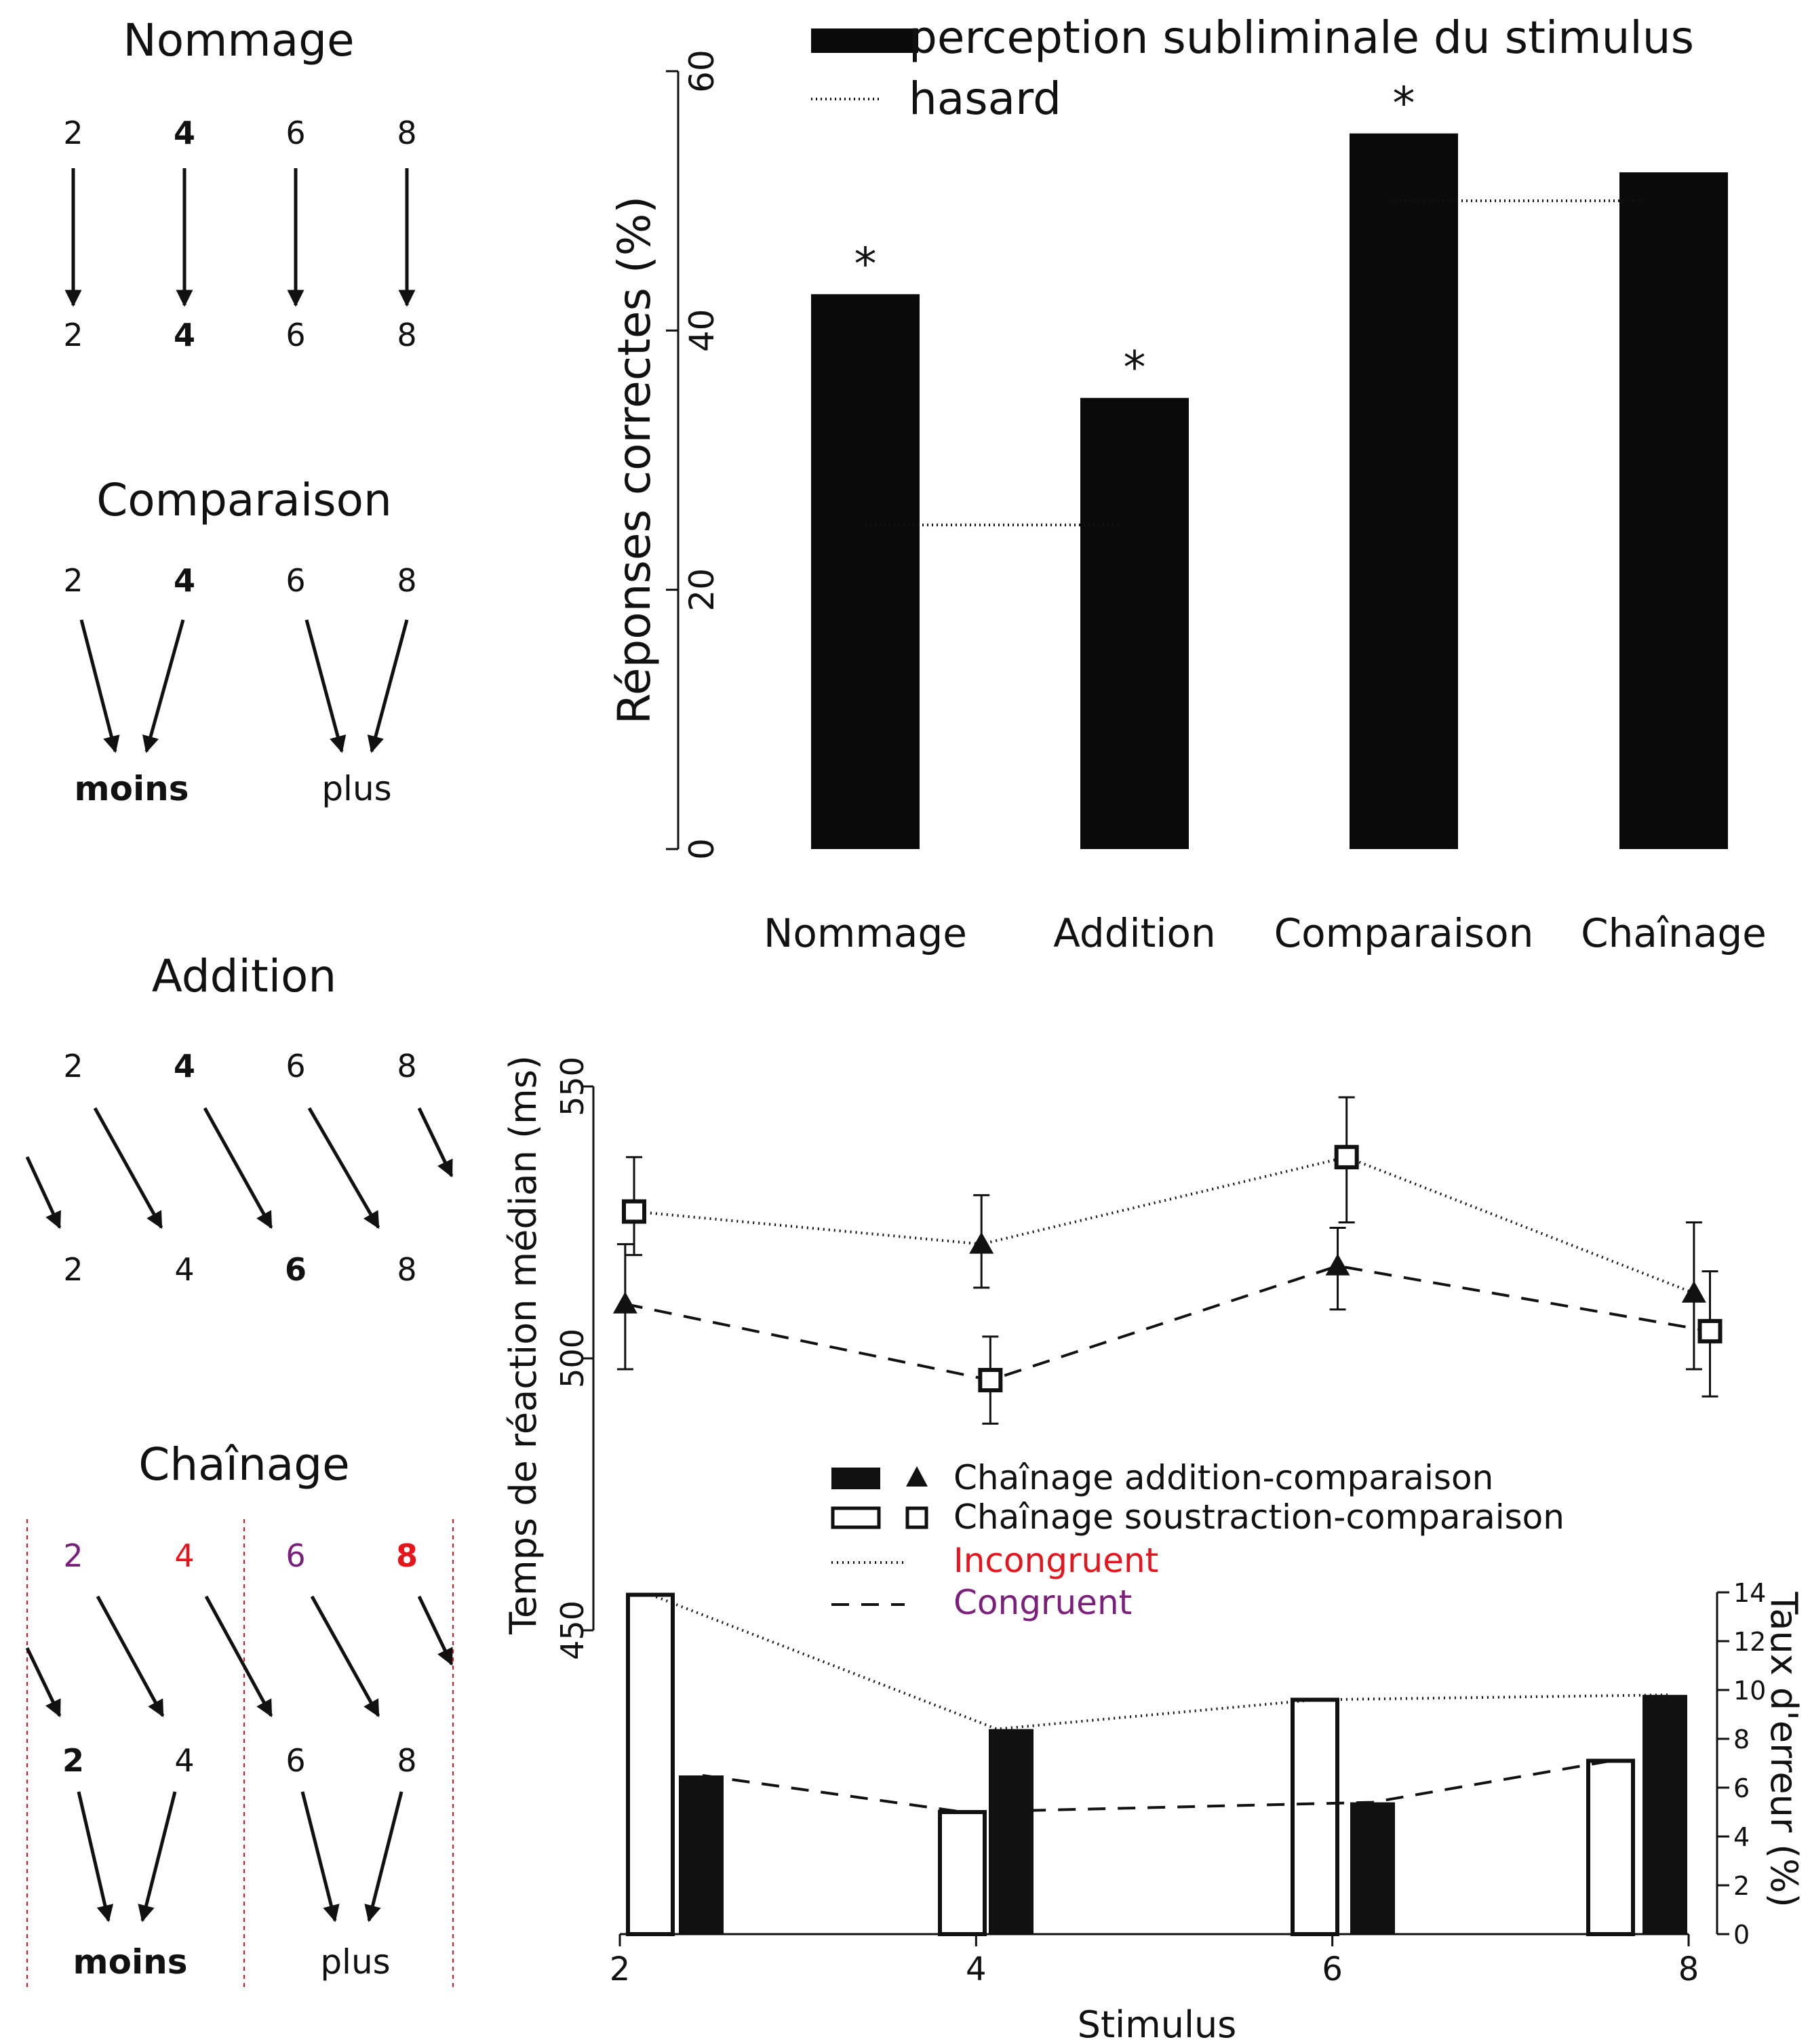  What do you see at coordinates (572, 1630) in the screenshot?
I see `rt-y-tick-label: 450` at bounding box center [572, 1630].